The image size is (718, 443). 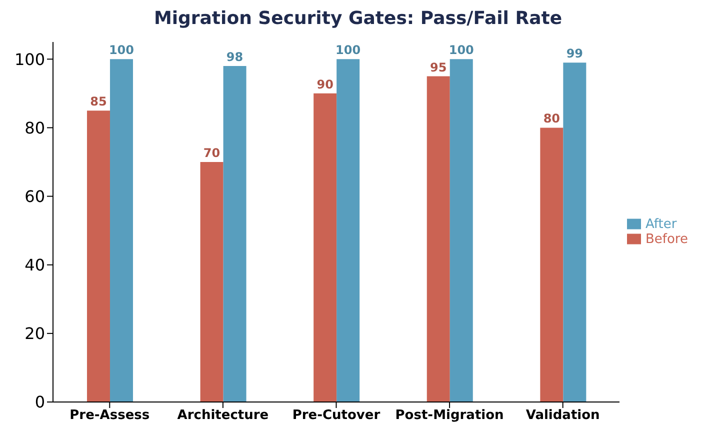 What do you see at coordinates (666, 239) in the screenshot?
I see `legend-label: Before` at bounding box center [666, 239].